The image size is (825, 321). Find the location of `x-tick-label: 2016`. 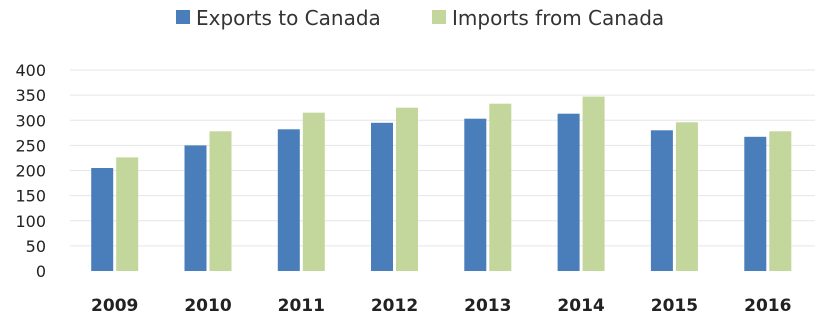

x-tick-label: 2016 is located at coordinates (767, 306).